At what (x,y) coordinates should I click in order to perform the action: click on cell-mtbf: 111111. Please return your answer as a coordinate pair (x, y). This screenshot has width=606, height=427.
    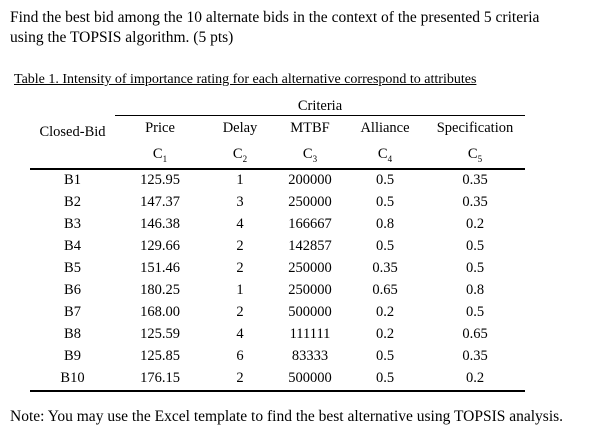
    Looking at the image, I should click on (310, 334).